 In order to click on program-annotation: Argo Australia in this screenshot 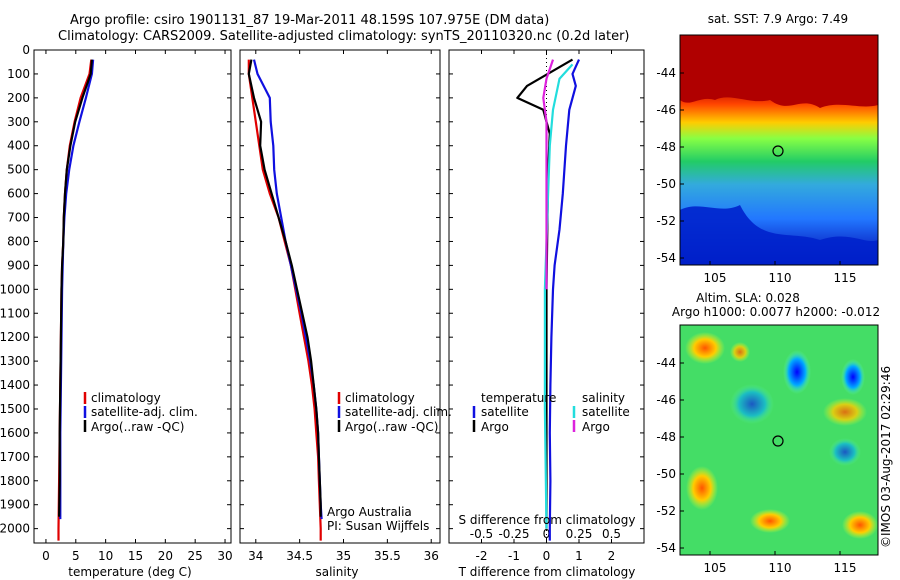, I will do `click(369, 512)`.